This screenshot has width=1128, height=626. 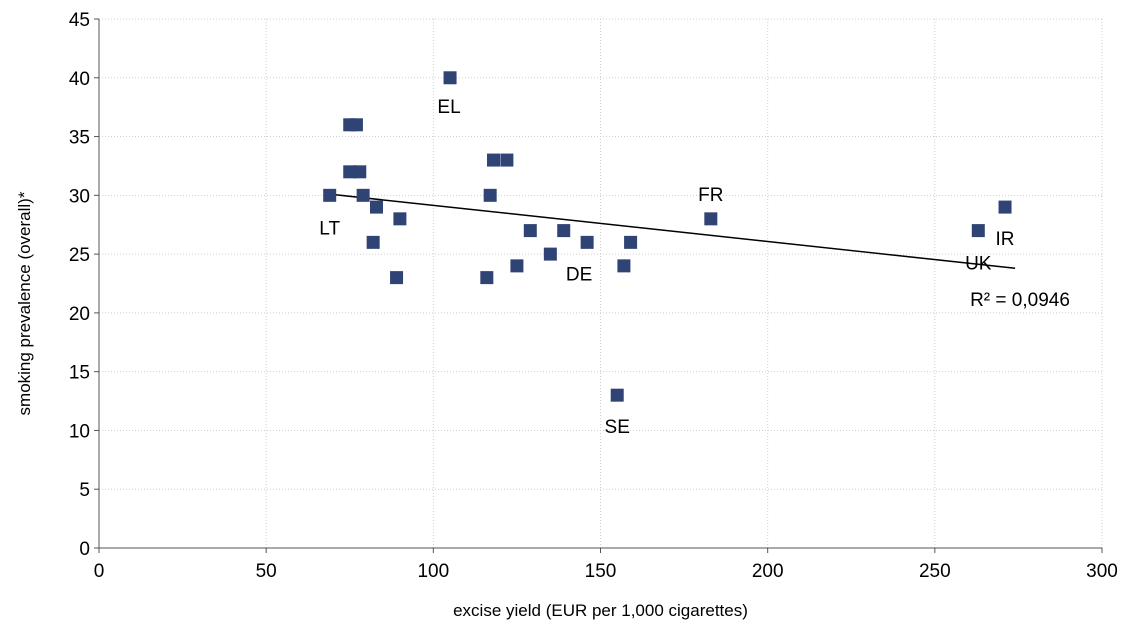 What do you see at coordinates (978, 264) in the screenshot?
I see `point-label: UK` at bounding box center [978, 264].